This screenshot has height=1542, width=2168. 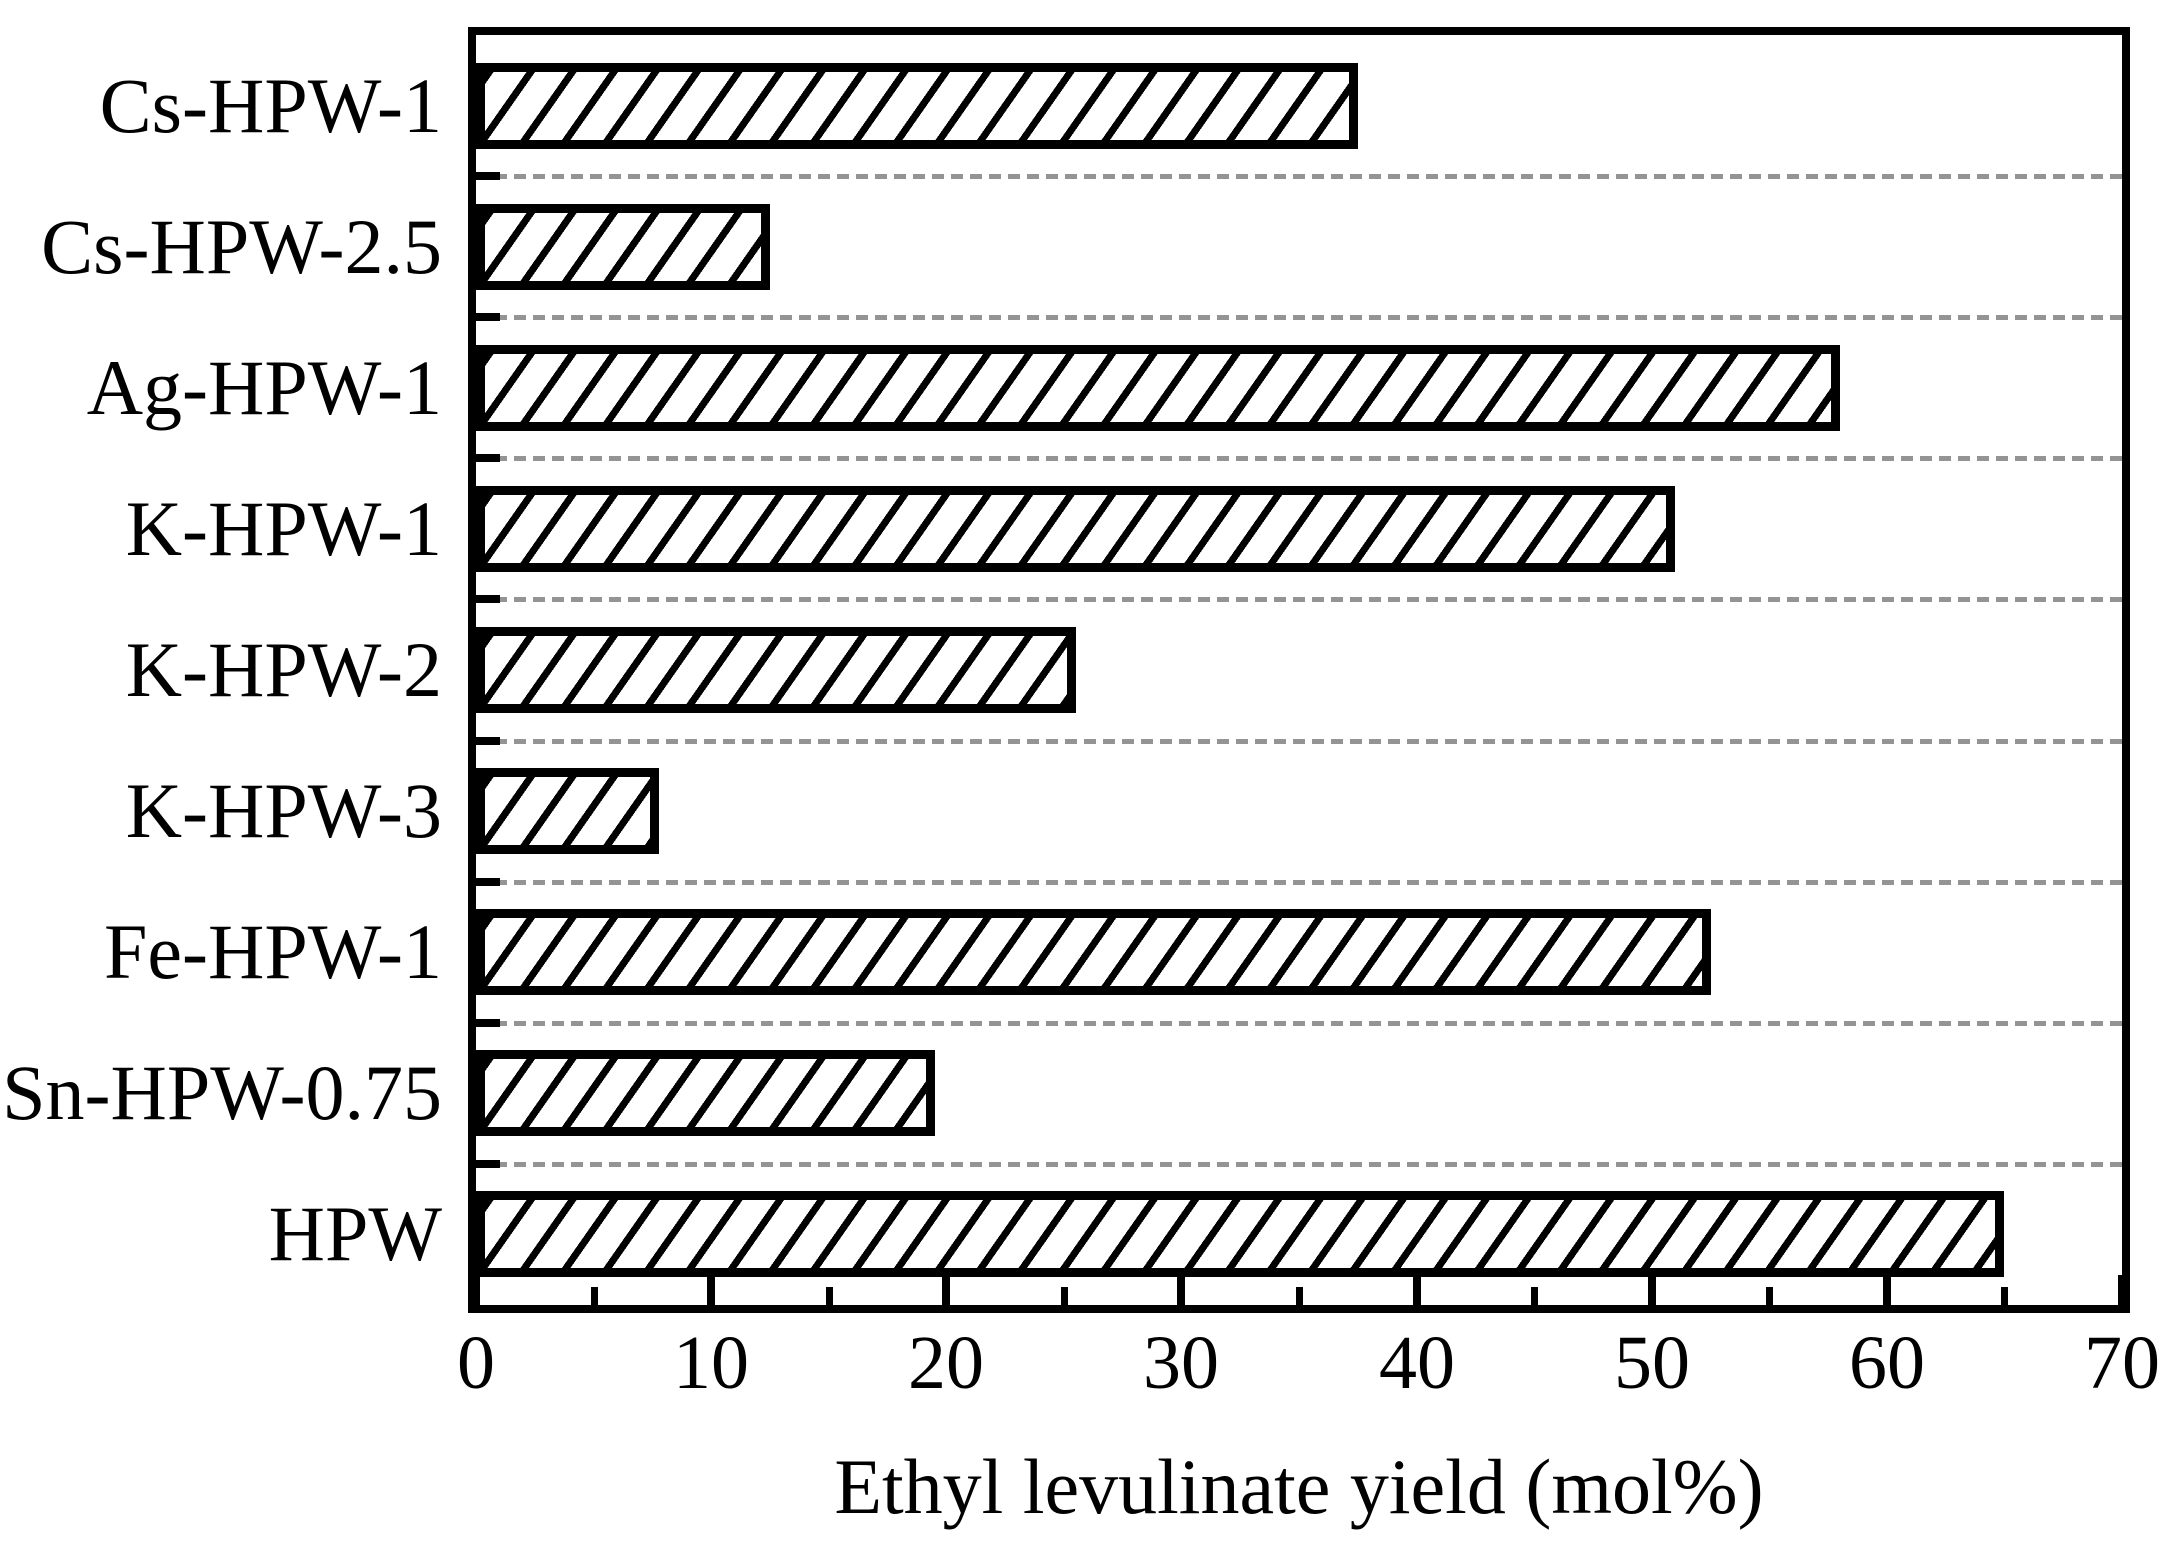 I want to click on y-category-label: Fe-HPW-1, so click(x=273, y=951).